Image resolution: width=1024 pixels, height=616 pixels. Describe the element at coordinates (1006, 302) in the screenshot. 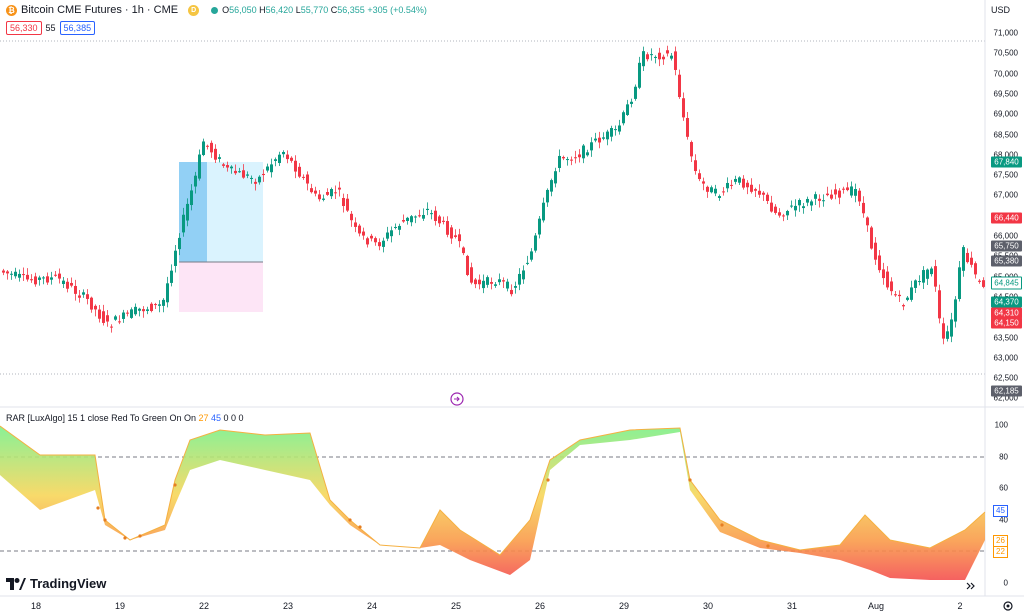

I see `price-tag: 64,370` at that location.